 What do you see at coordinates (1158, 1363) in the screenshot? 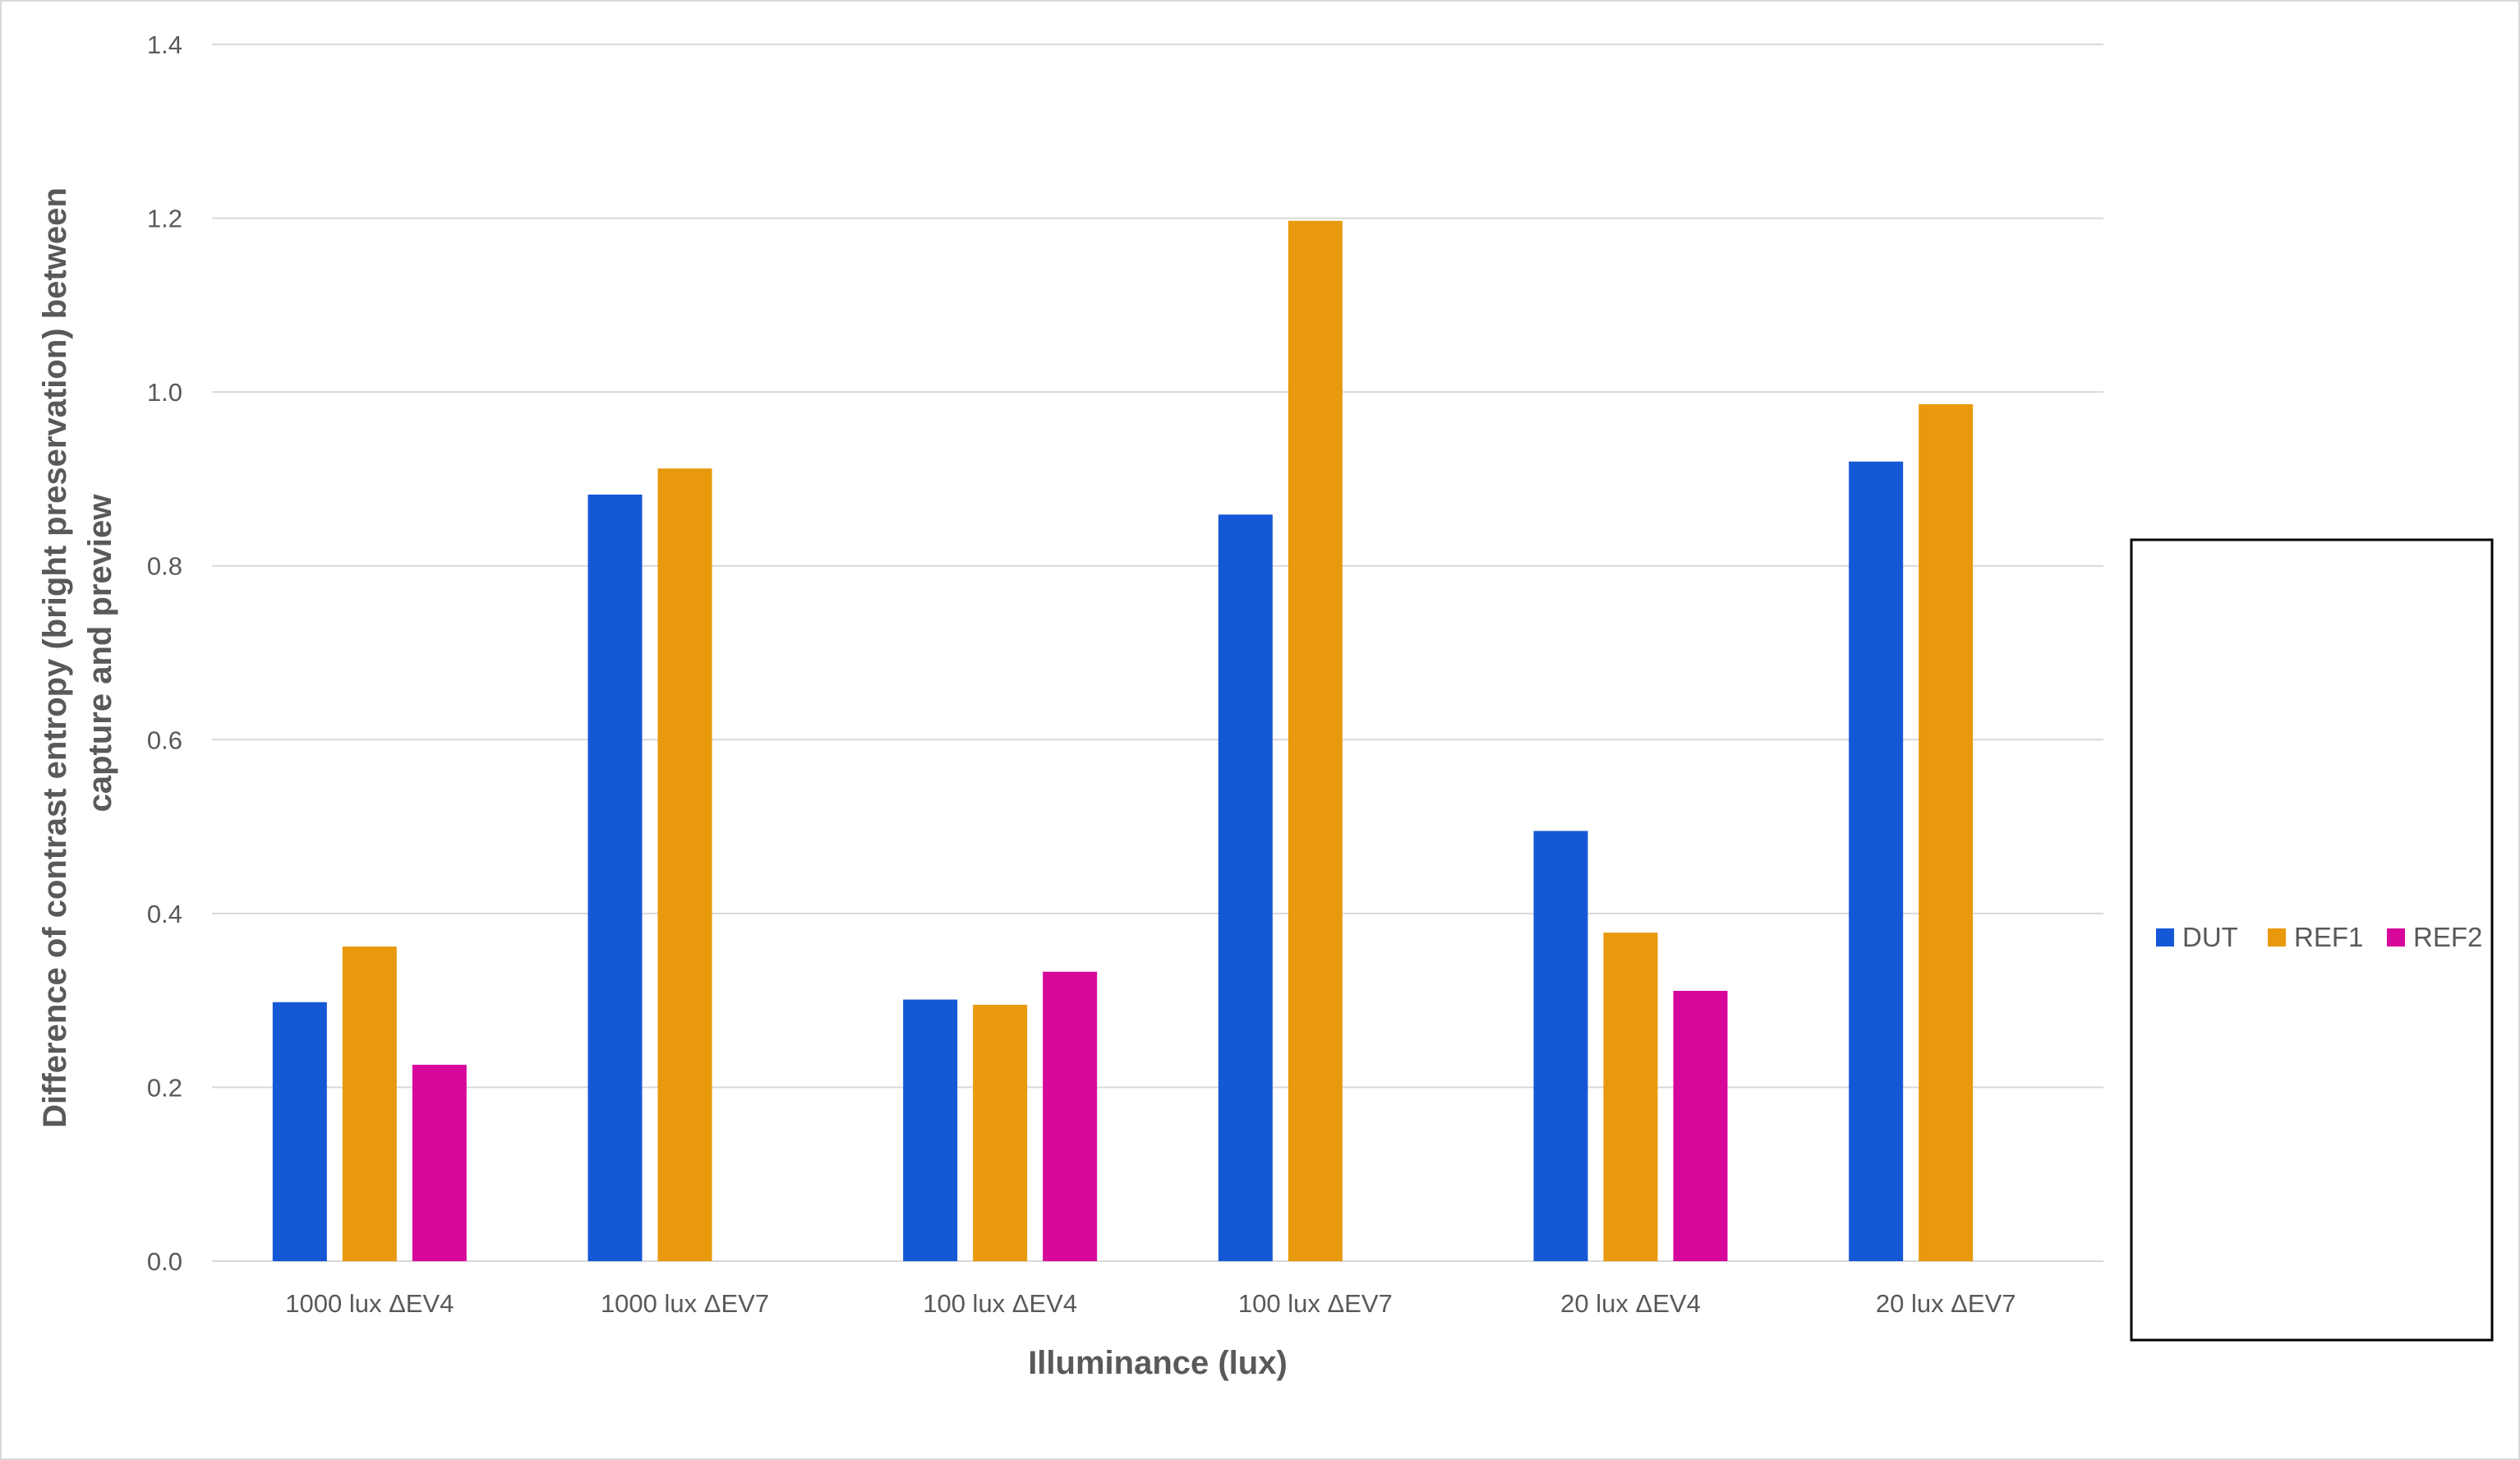
I see `x-axis-title: Illuminance (lux)` at bounding box center [1158, 1363].